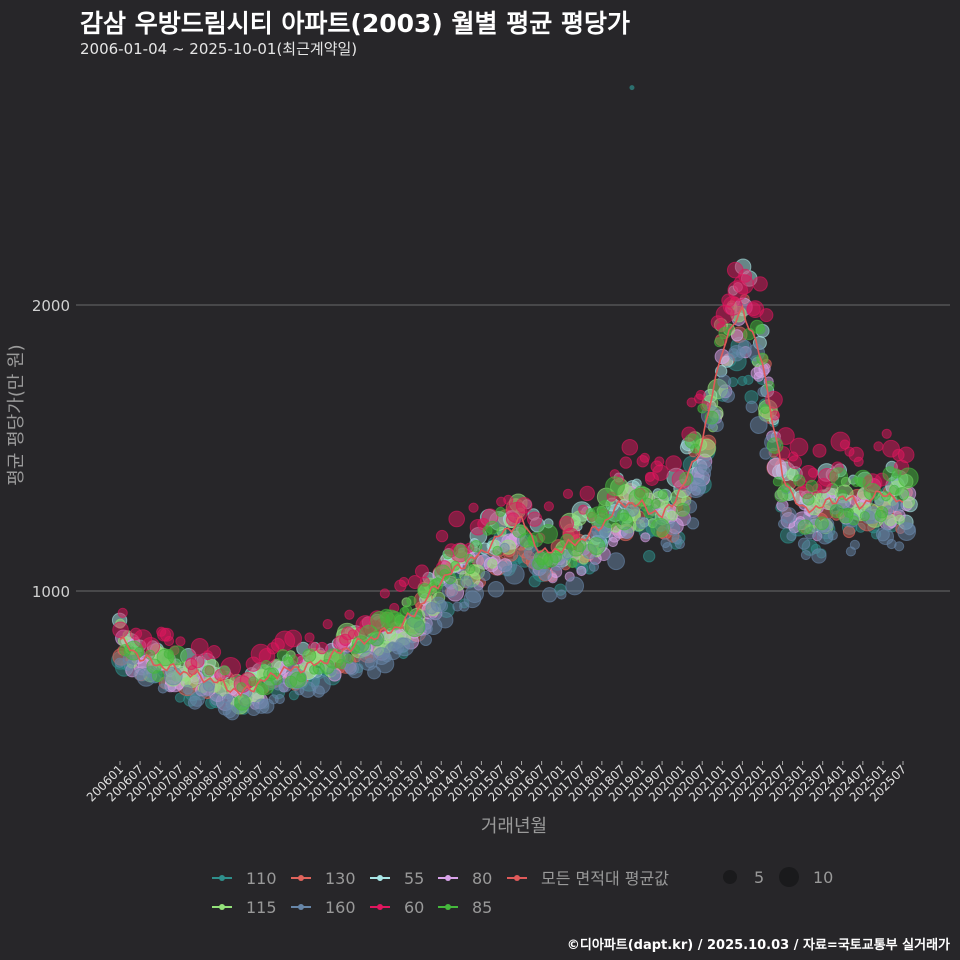 This screenshot has width=960, height=960. I want to click on legend-item-60: 60, so click(397, 907).